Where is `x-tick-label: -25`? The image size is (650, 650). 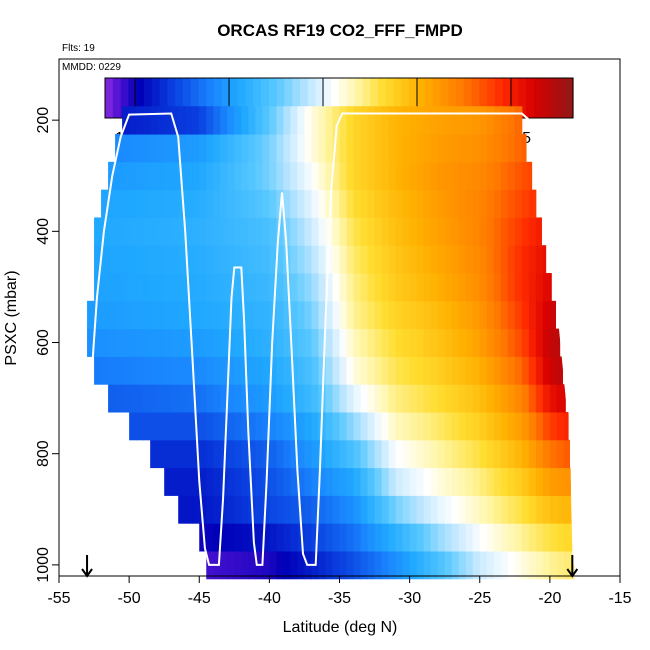
x-tick-label: -25 is located at coordinates (479, 598).